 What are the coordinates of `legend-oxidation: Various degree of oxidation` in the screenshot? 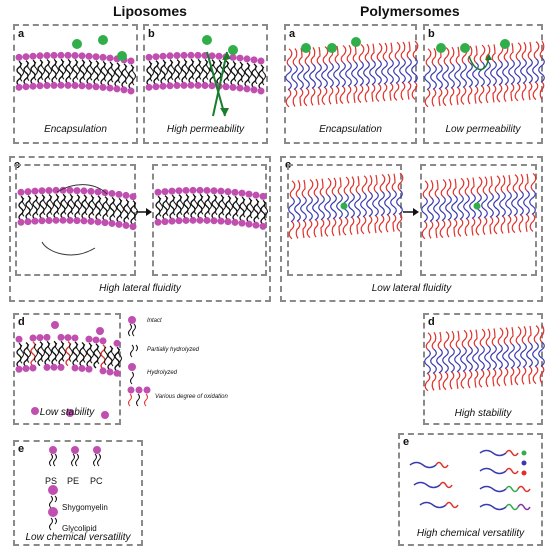 It's located at (191, 397).